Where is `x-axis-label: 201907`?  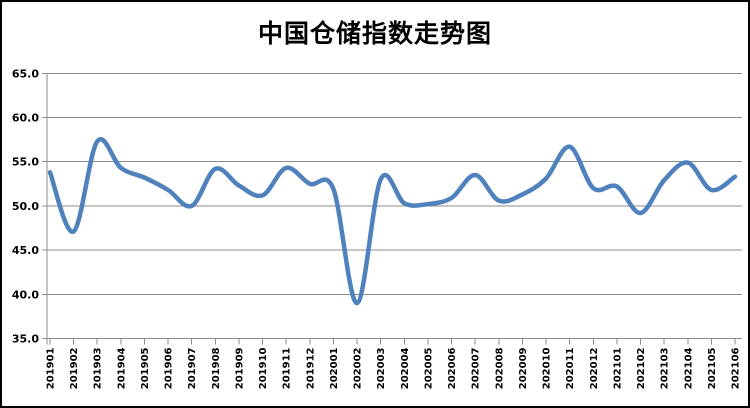
x-axis-label: 201907 is located at coordinates (192, 368).